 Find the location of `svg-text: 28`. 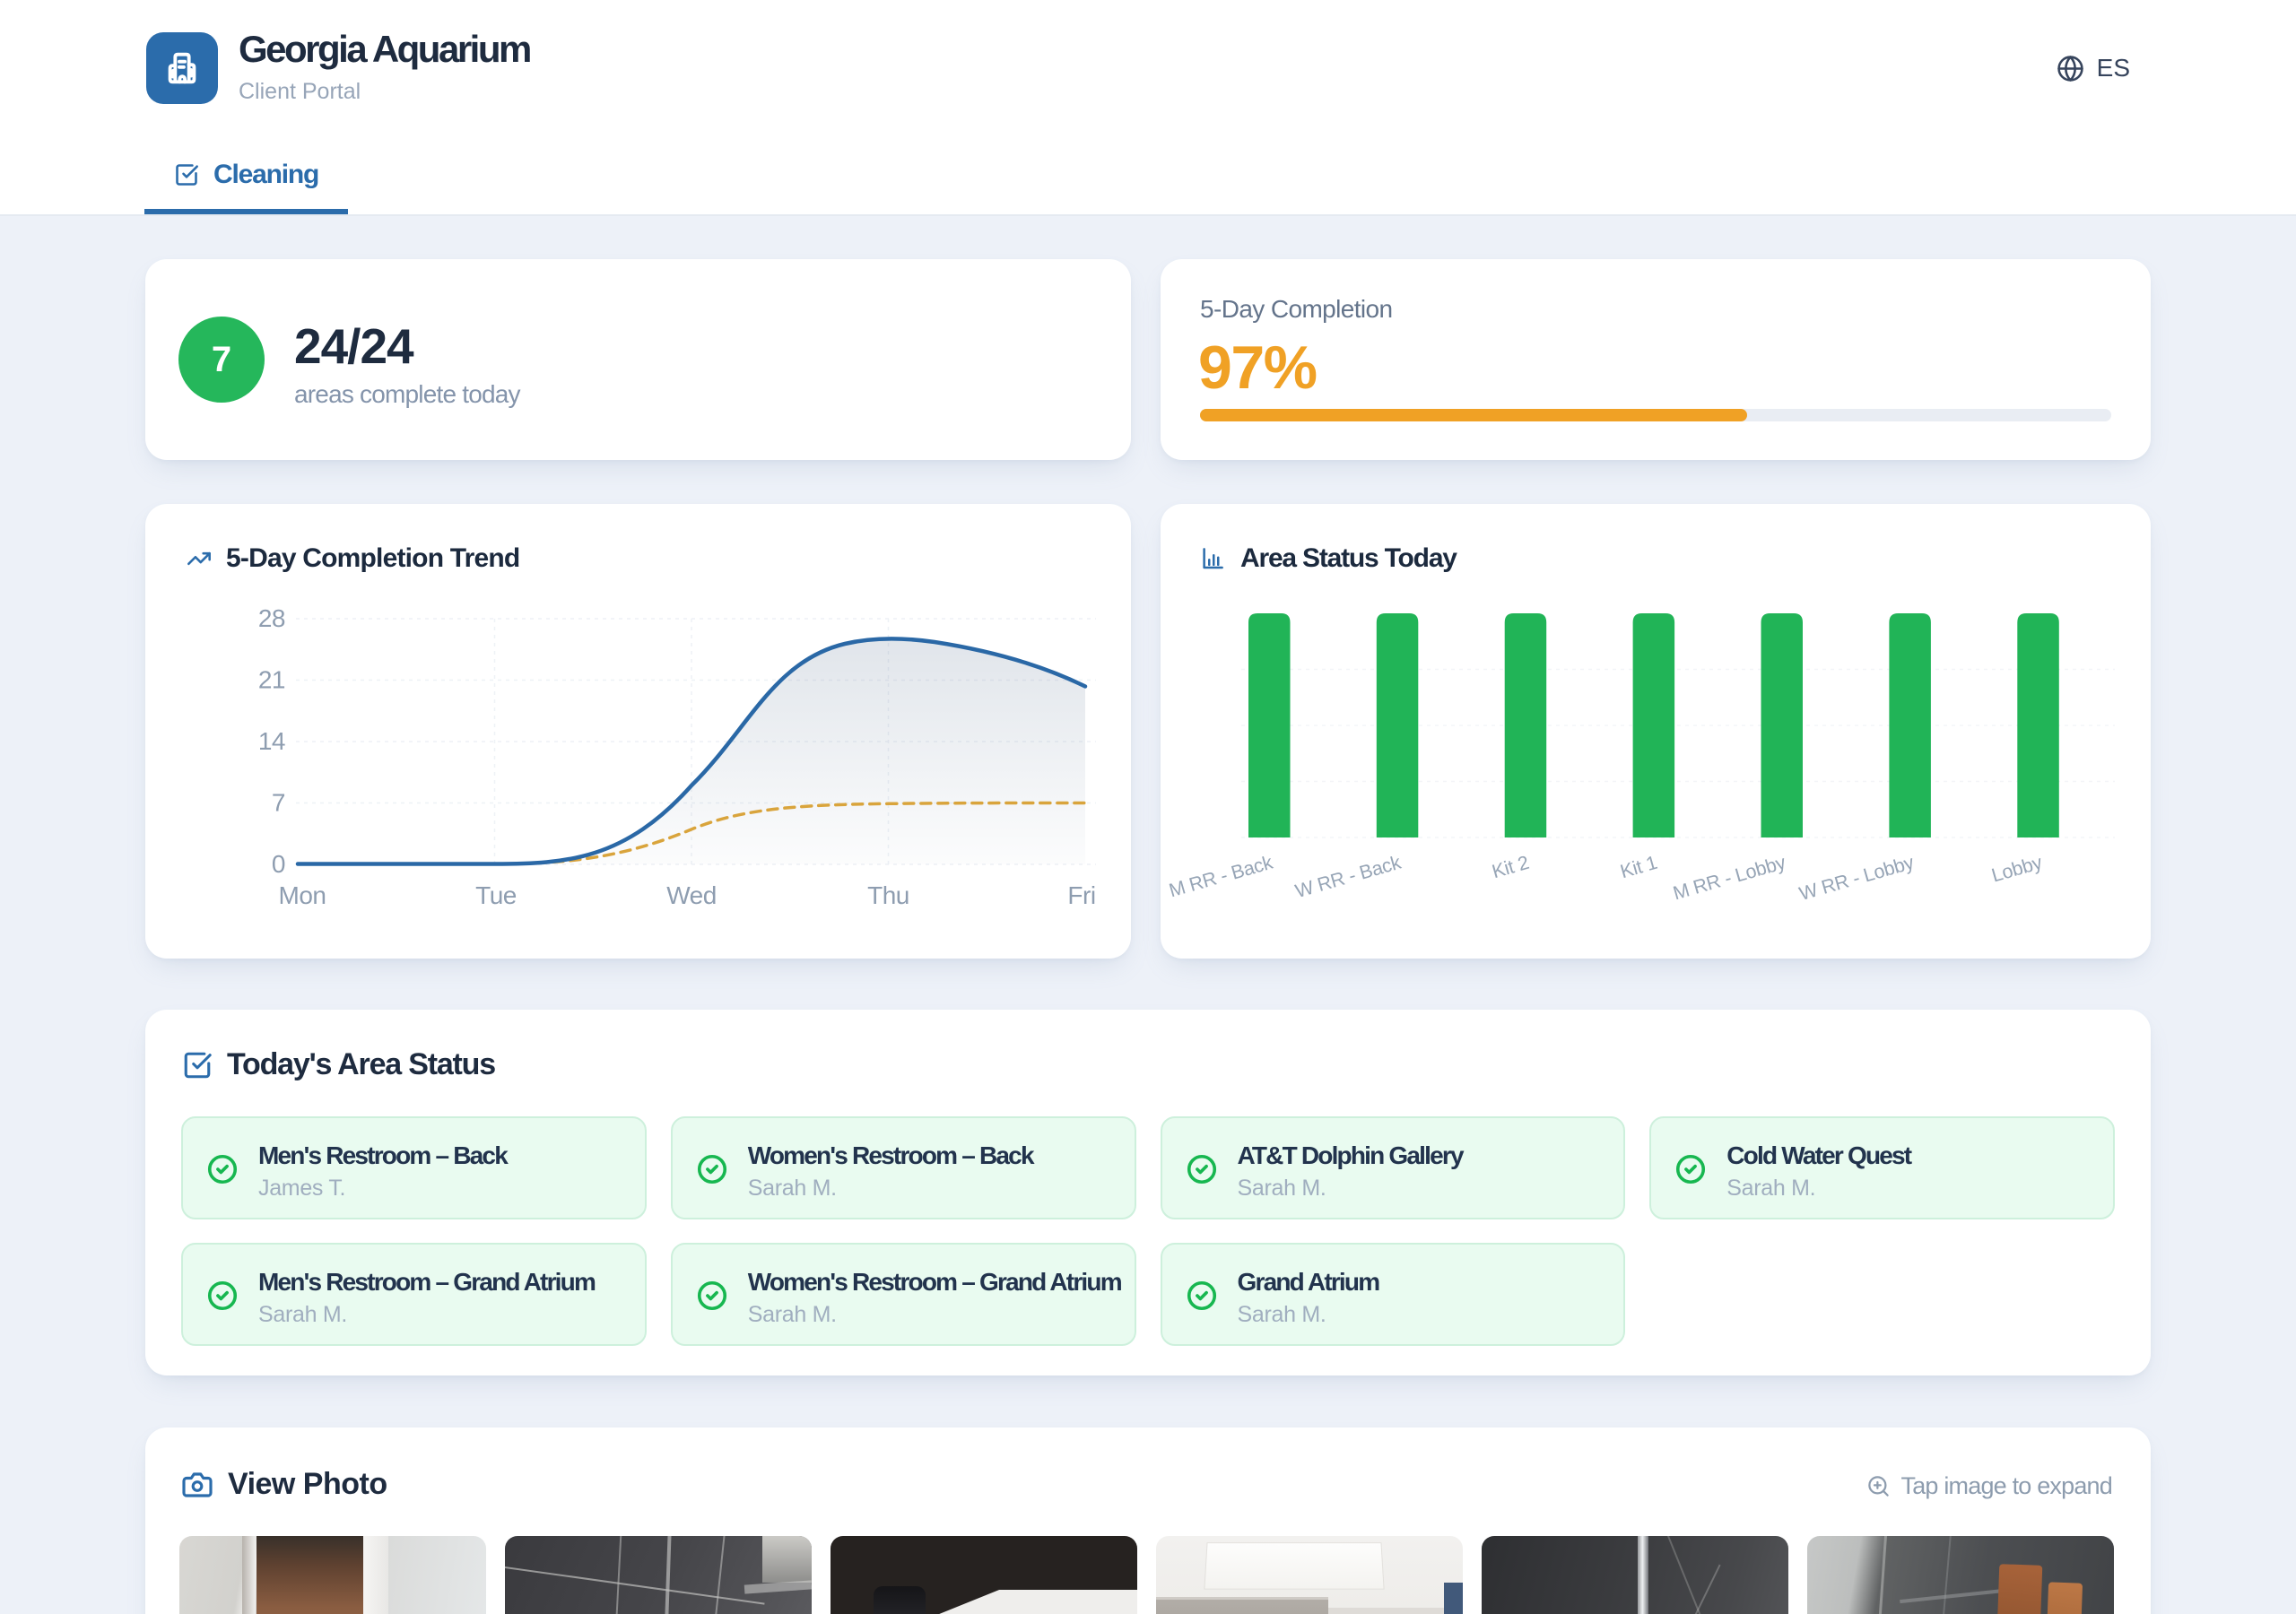

svg-text: 28 is located at coordinates (271, 618).